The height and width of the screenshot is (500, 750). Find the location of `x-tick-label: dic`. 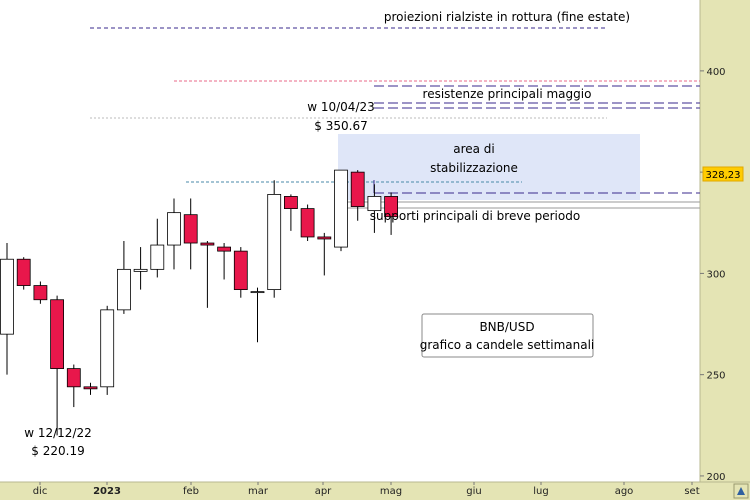

x-tick-label: dic is located at coordinates (40, 491).